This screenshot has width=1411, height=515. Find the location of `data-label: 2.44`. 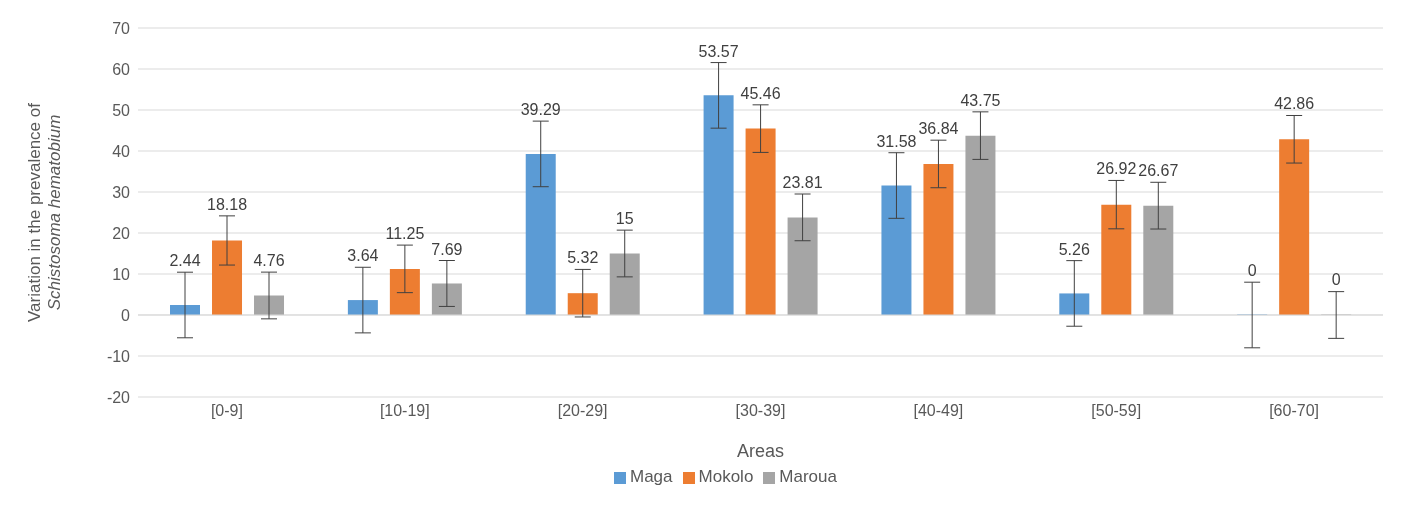

data-label: 2.44 is located at coordinates (185, 261).